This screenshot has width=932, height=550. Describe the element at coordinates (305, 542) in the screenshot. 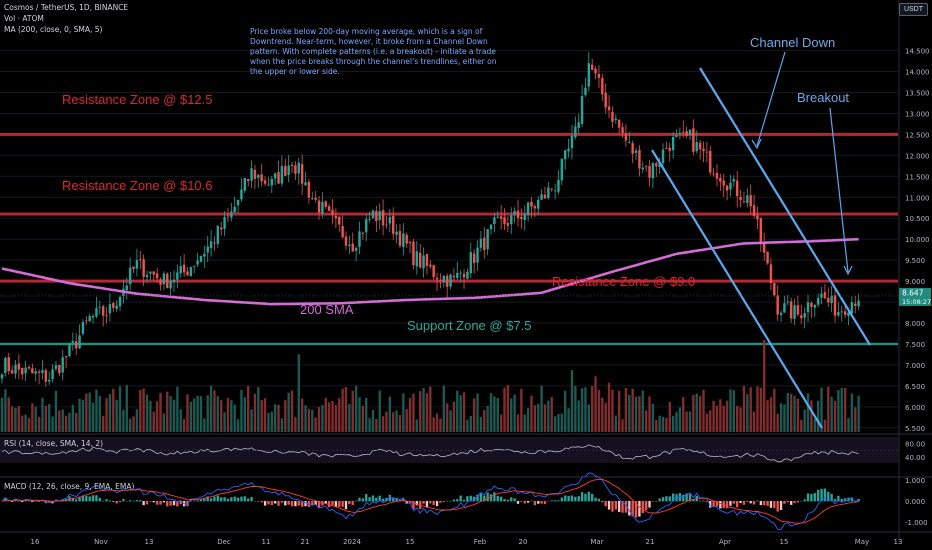

I see `x-tick-label: 21` at that location.